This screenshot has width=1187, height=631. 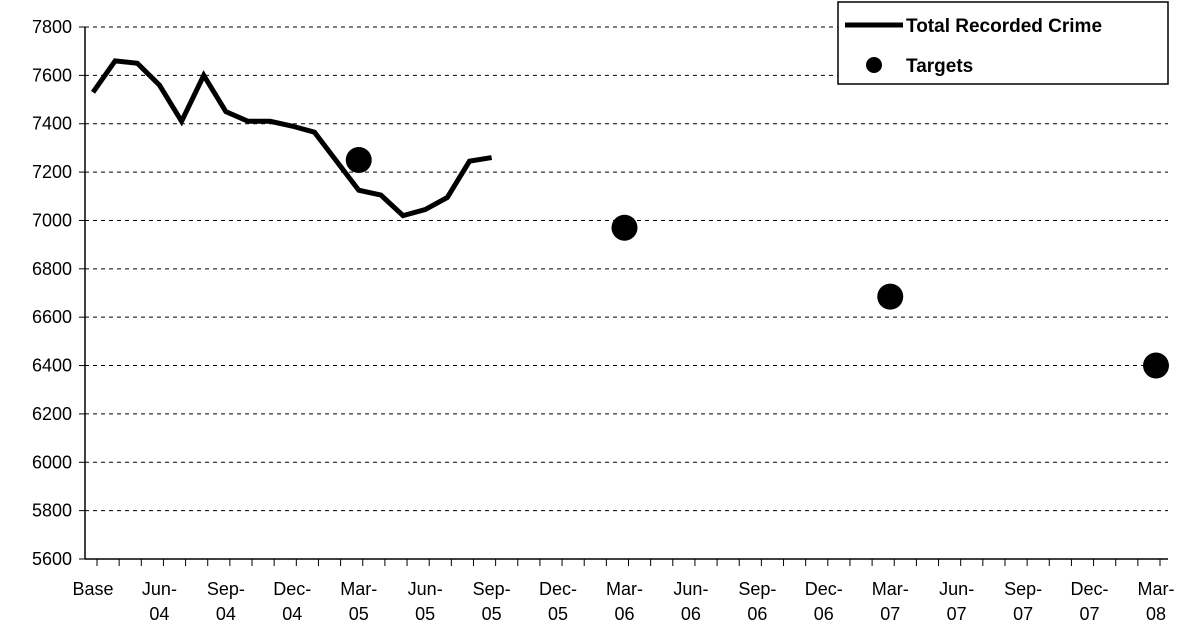 I want to click on x-tick-label: 08, so click(x=1156, y=614).